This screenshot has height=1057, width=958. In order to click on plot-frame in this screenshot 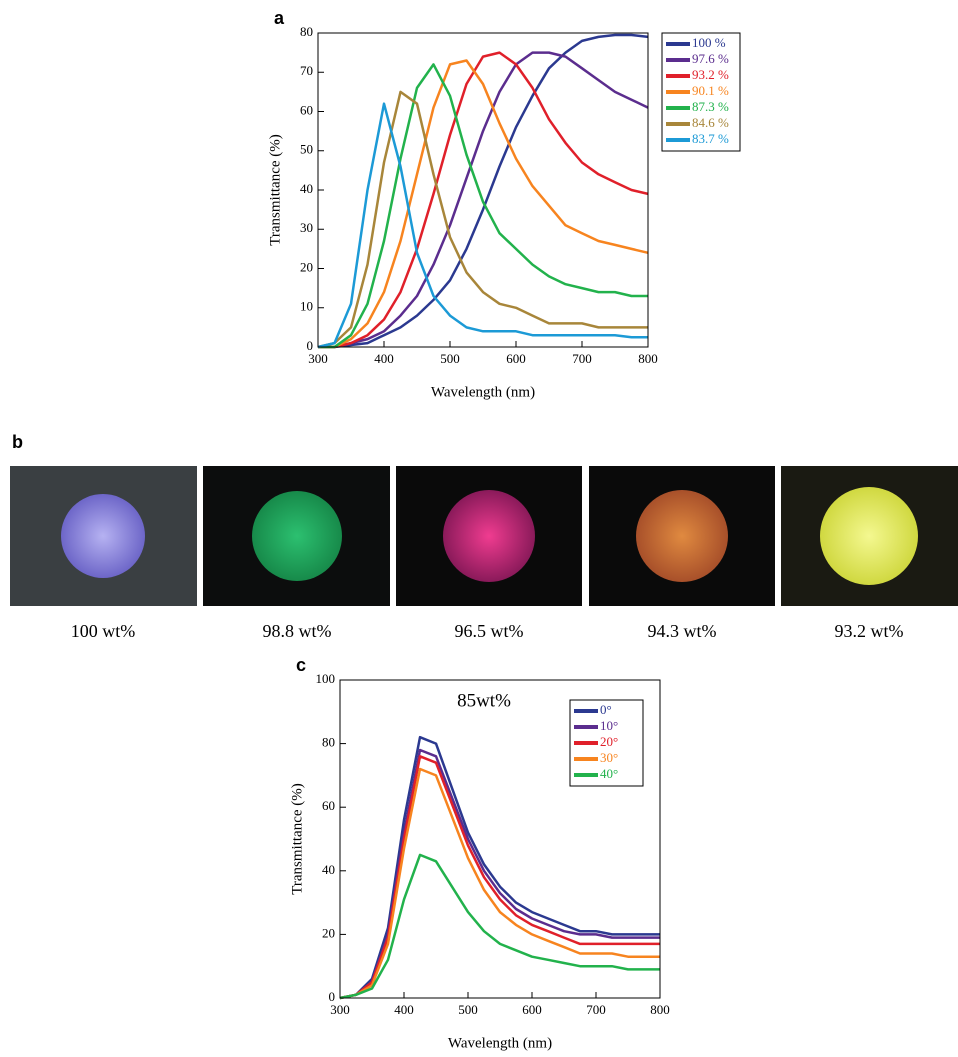, I will do `click(500, 839)`.